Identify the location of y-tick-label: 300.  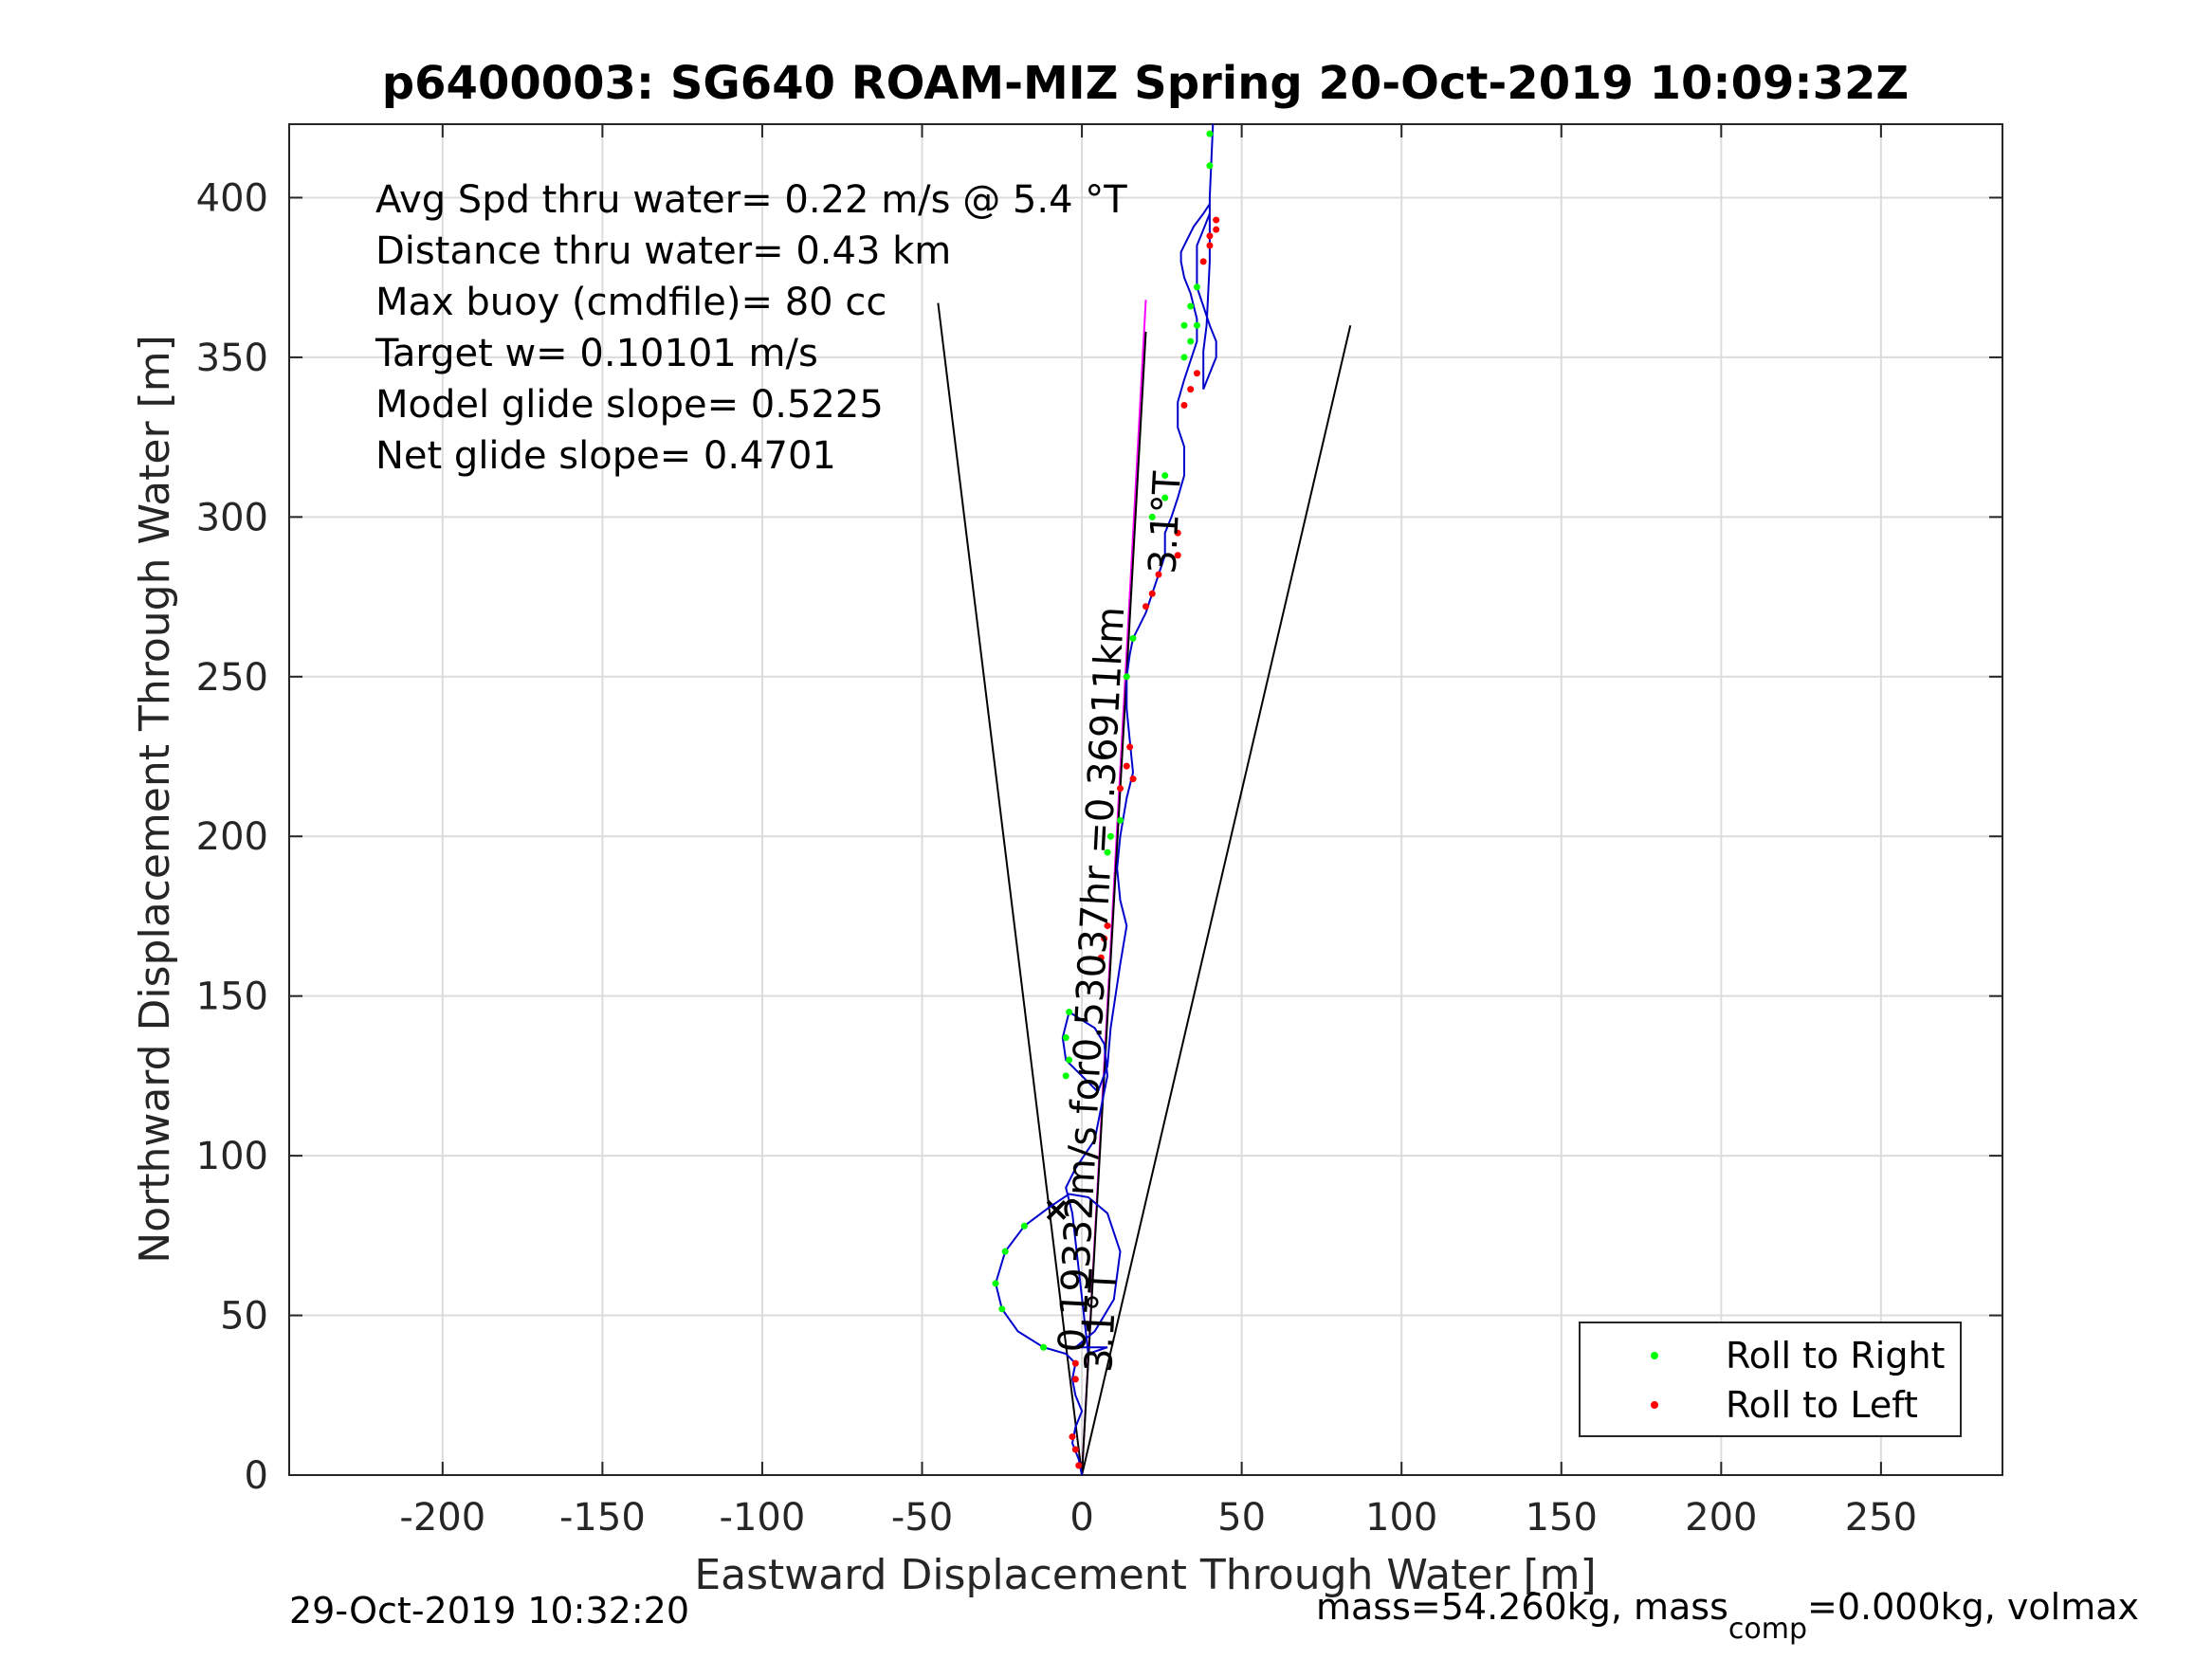
(232, 517).